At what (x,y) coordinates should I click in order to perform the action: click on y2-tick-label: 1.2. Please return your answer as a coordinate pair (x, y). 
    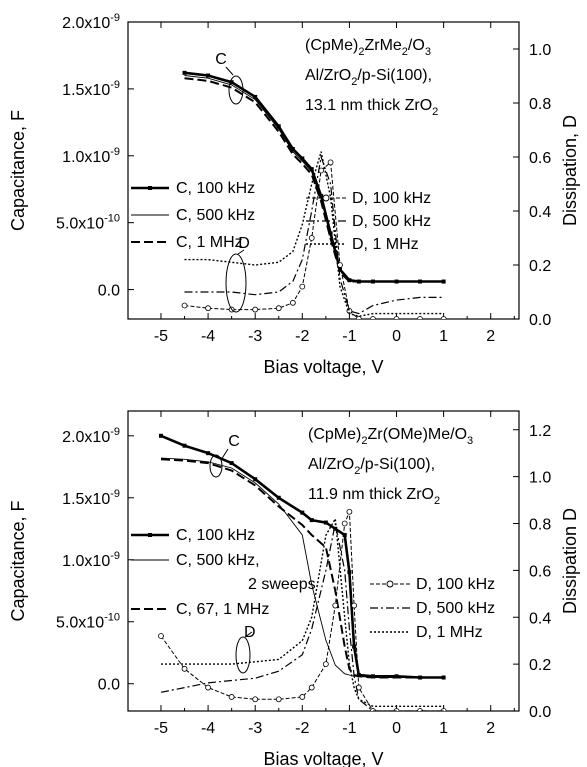
    Looking at the image, I should click on (540, 431).